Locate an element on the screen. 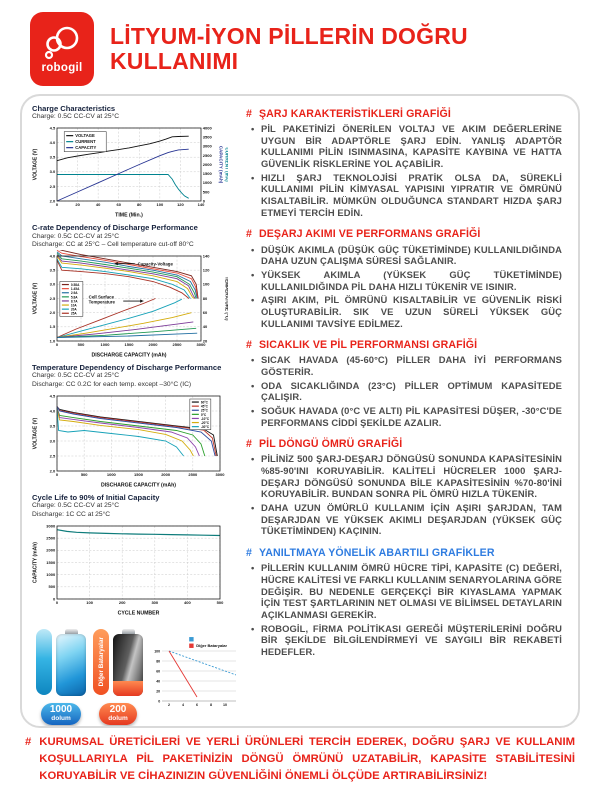 Image resolution: width=600 pixels, height=800 pixels. svg-text: -20°C is located at coordinates (205, 423).